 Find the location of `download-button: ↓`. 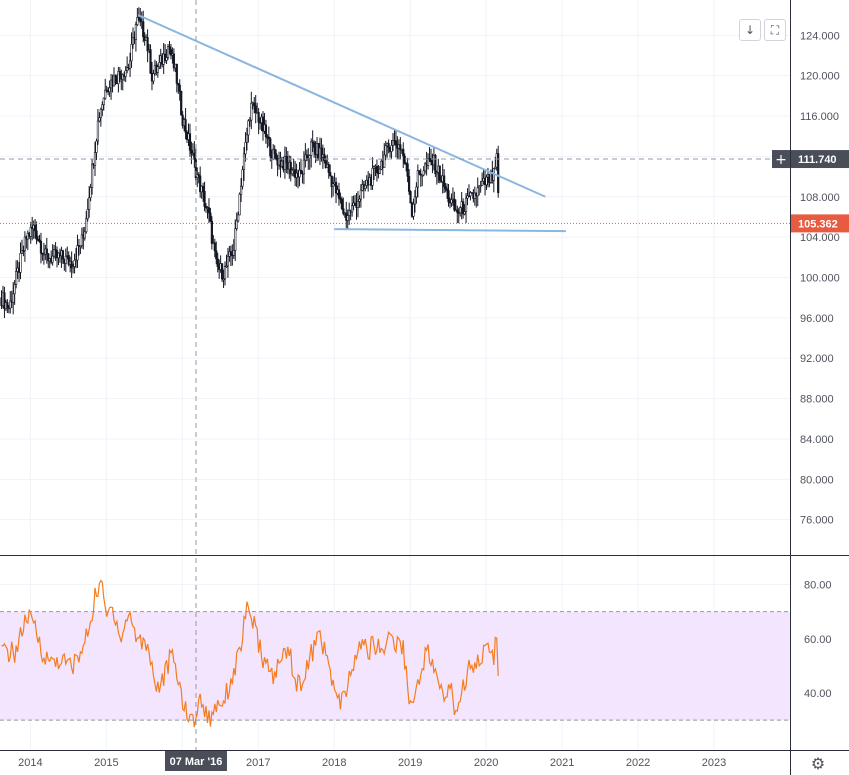

download-button: ↓ is located at coordinates (750, 30).